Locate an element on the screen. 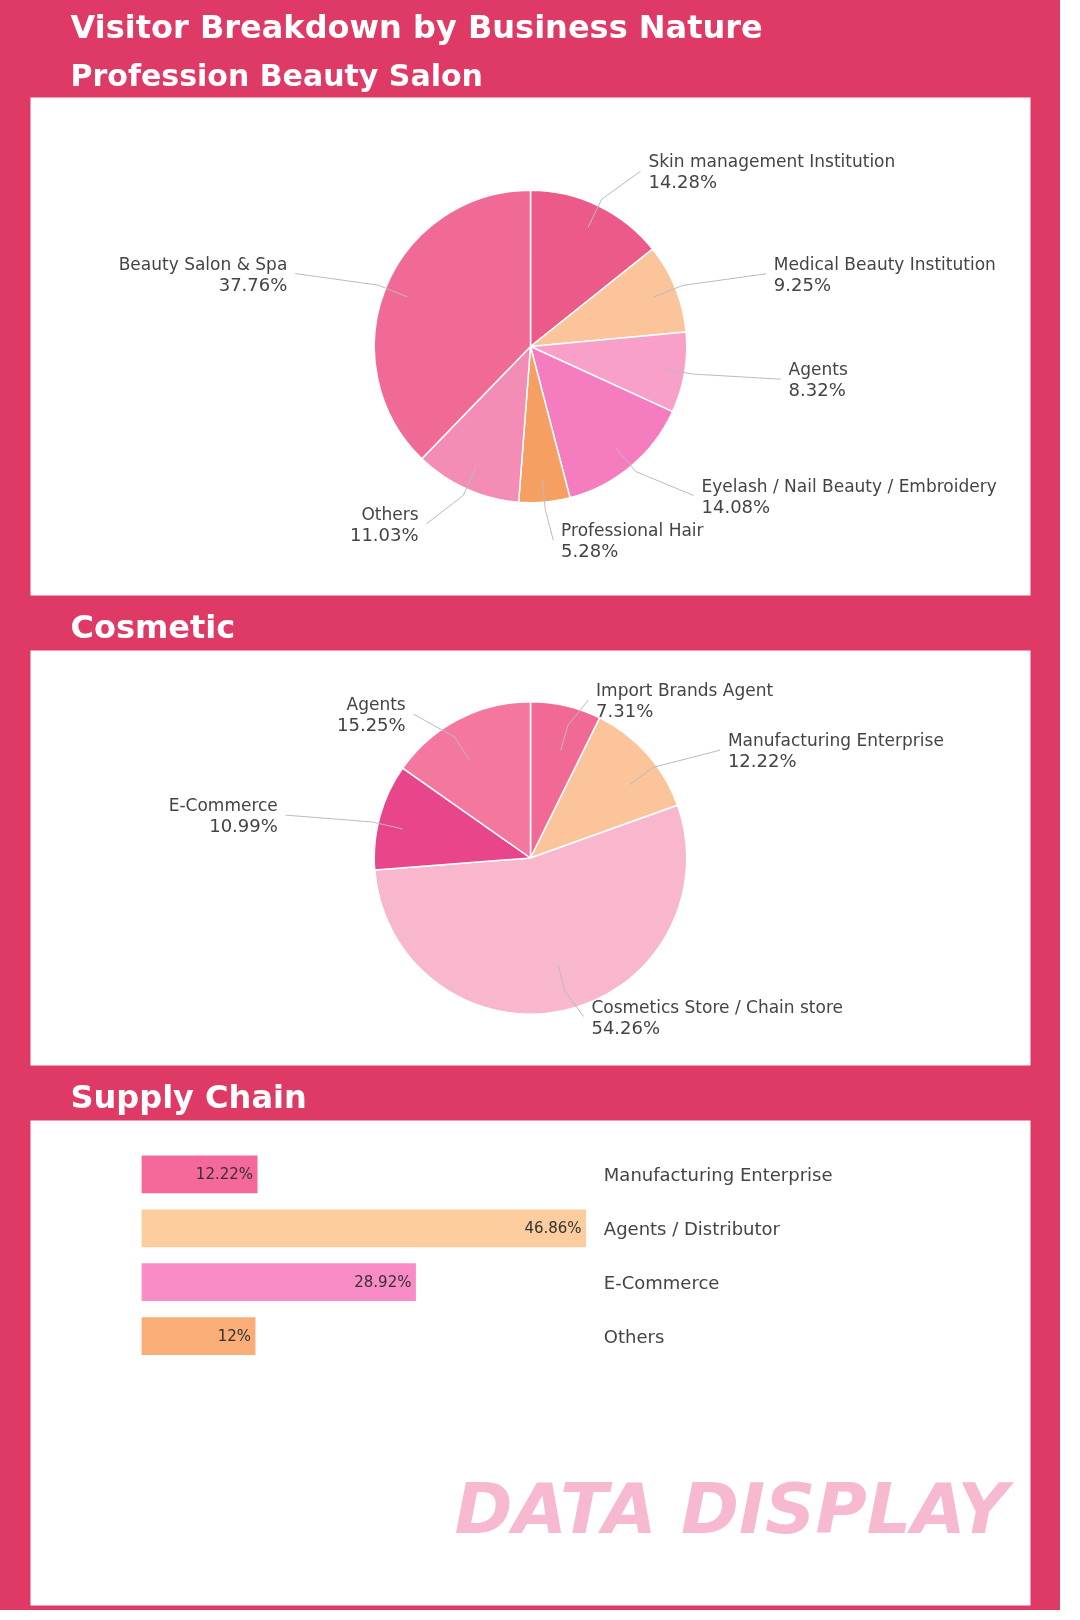 The height and width of the screenshot is (1620, 1080). data-label: 37.76% is located at coordinates (253, 284).